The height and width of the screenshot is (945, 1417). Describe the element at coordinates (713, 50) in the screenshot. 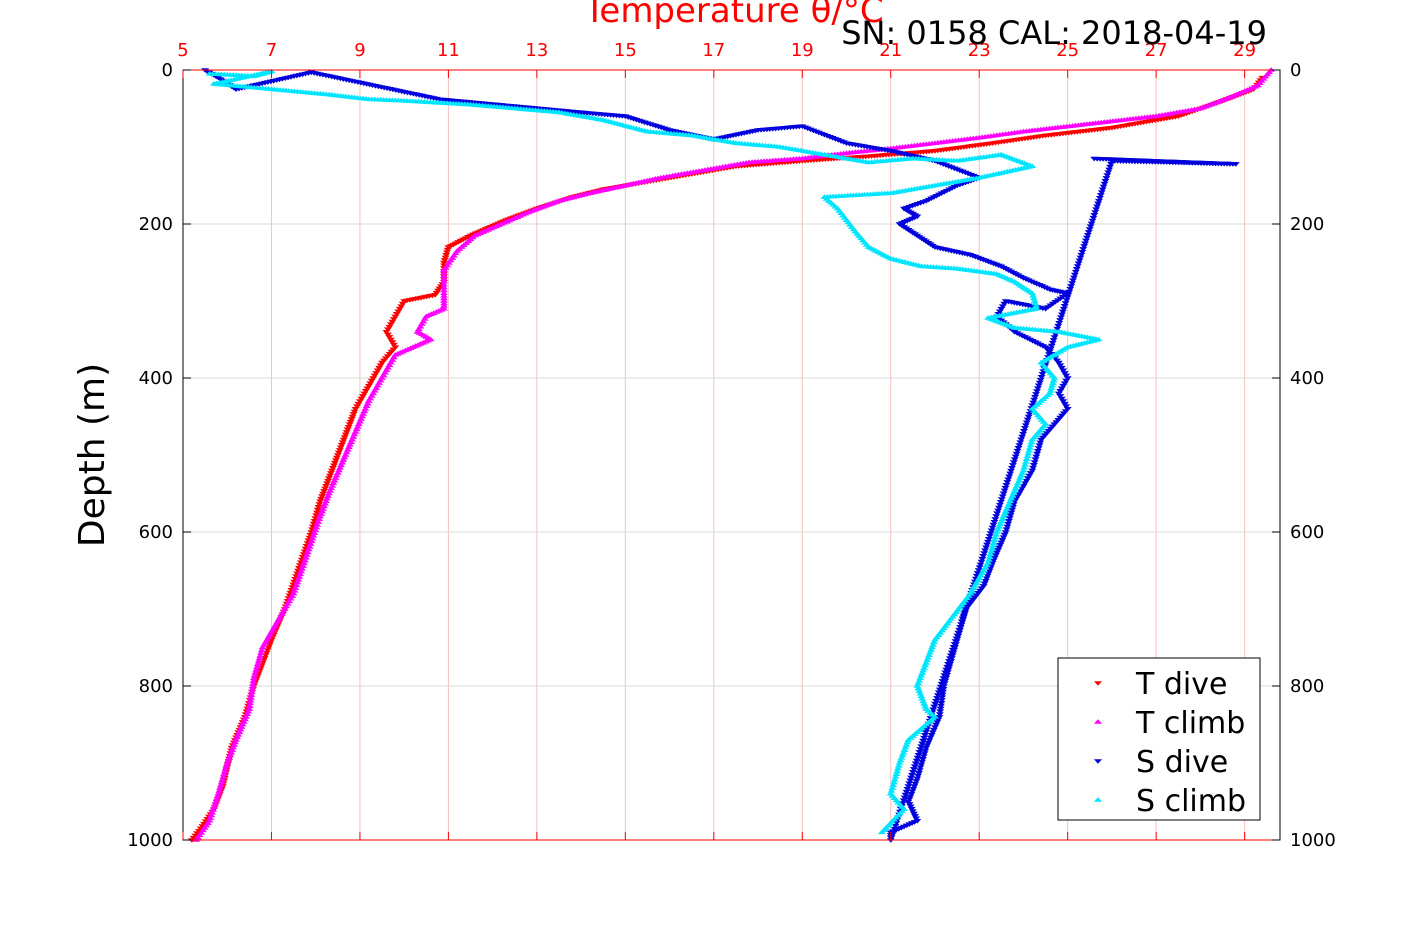

I see `x-tick-label: 17` at that location.